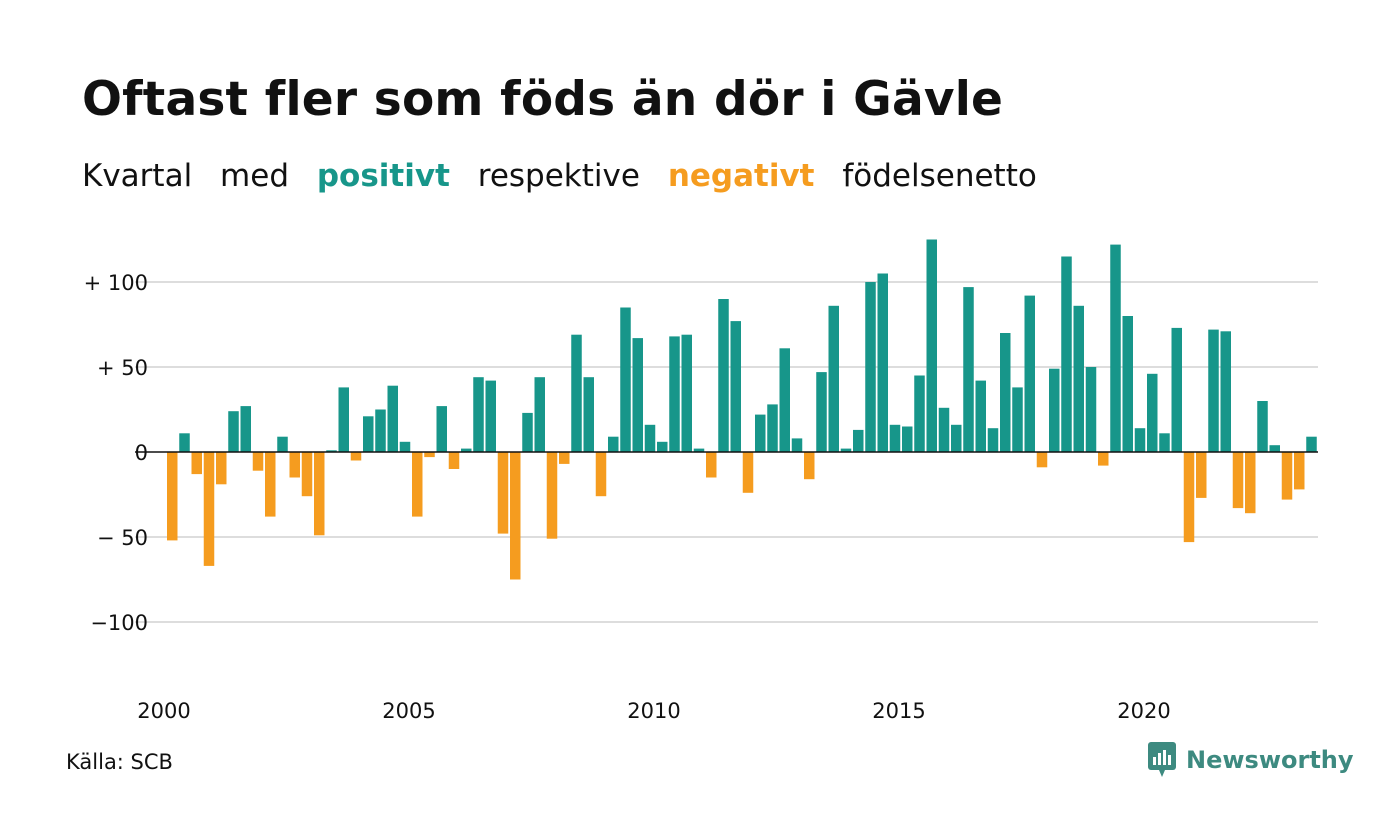  Describe the element at coordinates (1143, 711) in the screenshot. I see `x-tick-label: 2020` at that location.